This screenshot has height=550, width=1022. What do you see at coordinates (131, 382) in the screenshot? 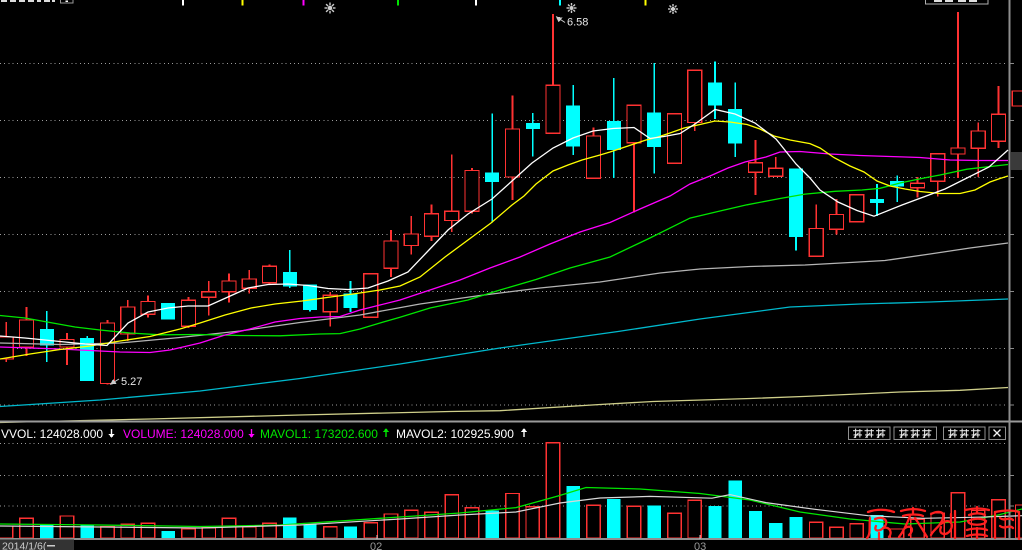
I see `svg-text: 5.27` at bounding box center [131, 382].